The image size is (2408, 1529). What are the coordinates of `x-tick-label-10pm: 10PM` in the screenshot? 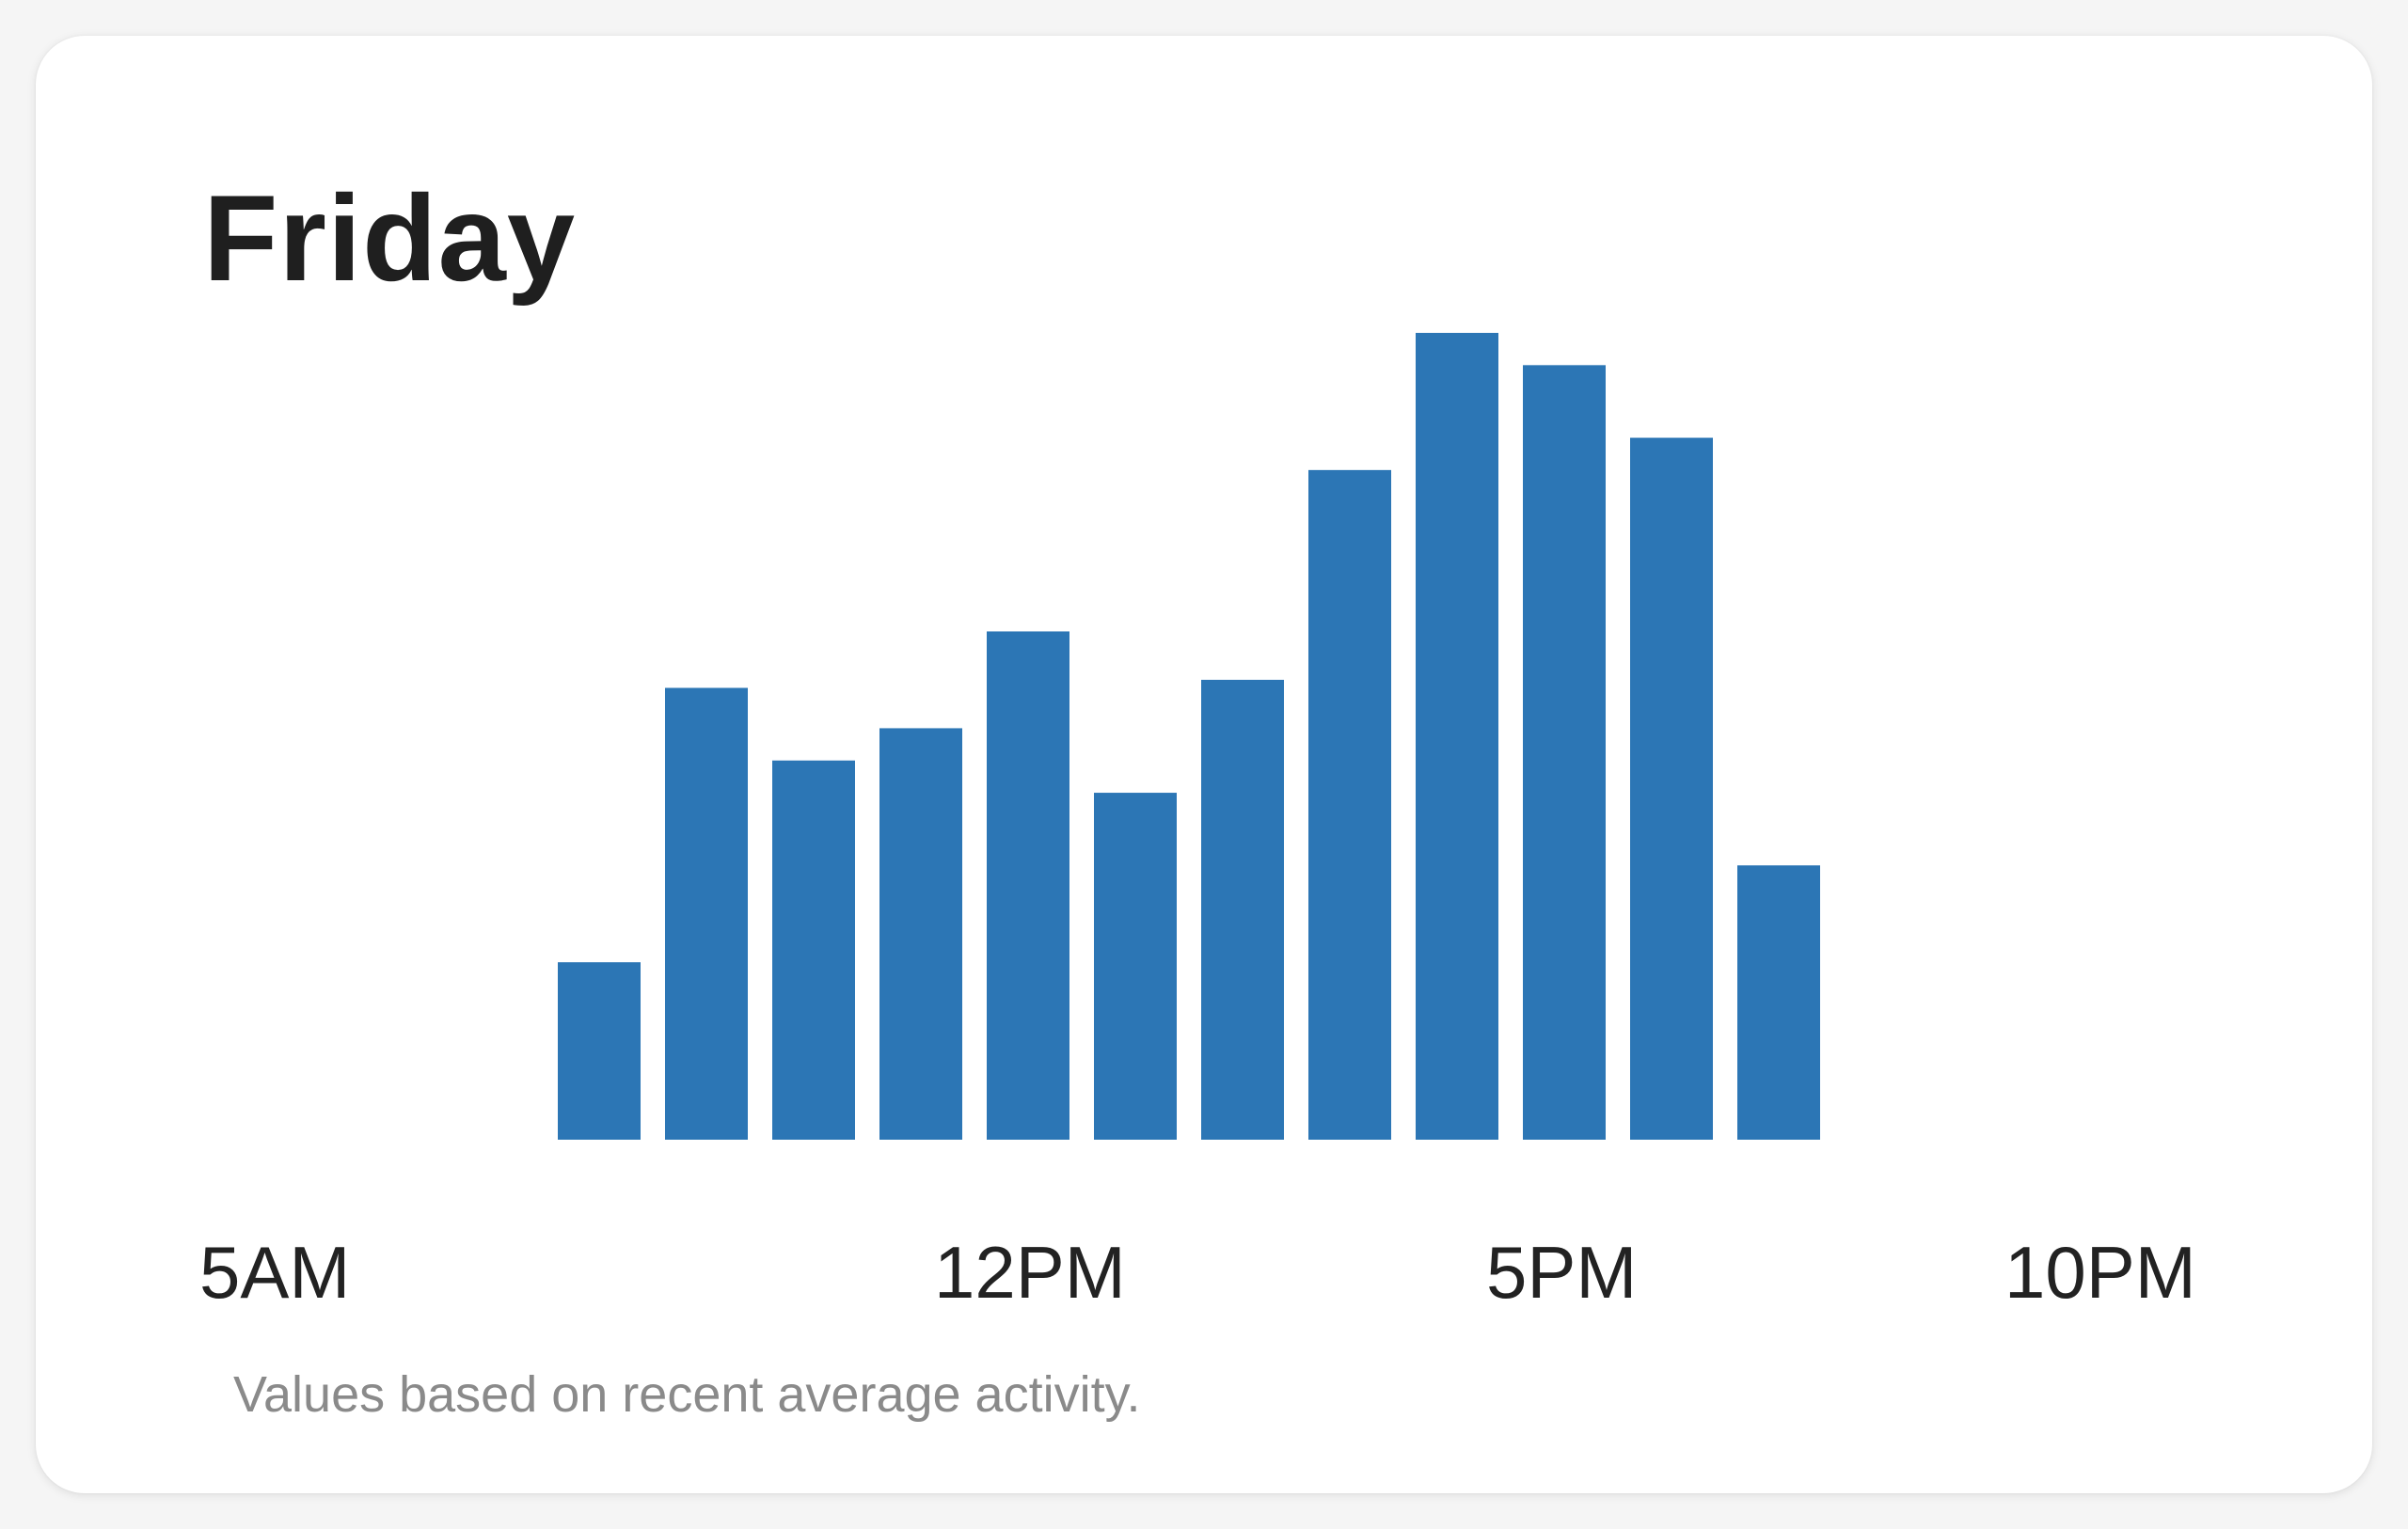 It's located at (2100, 1273).